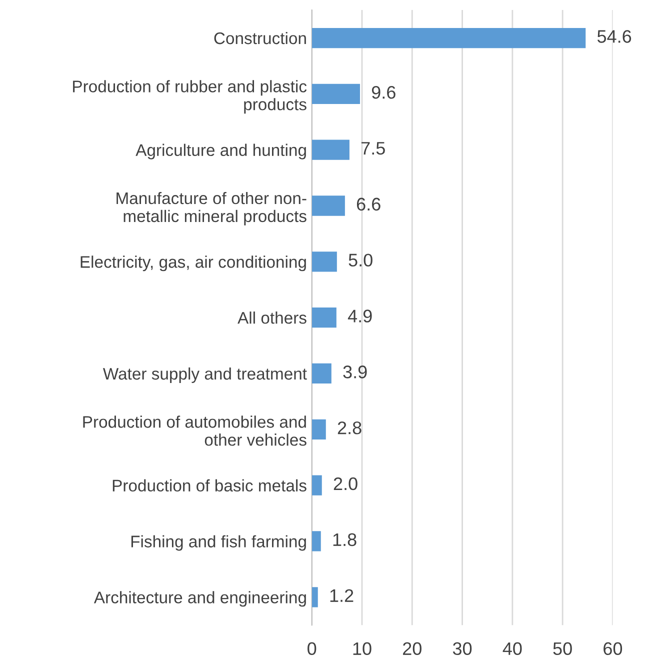  I want to click on data-label: 7.5, so click(373, 148).